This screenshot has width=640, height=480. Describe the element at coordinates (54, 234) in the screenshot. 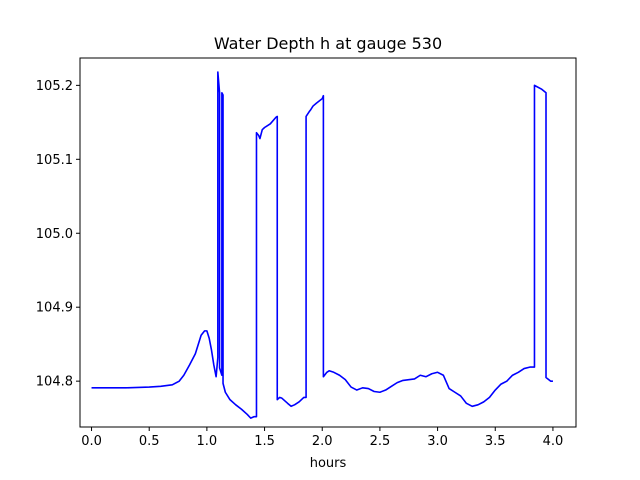

I see `y-tick-label: 105.0` at that location.